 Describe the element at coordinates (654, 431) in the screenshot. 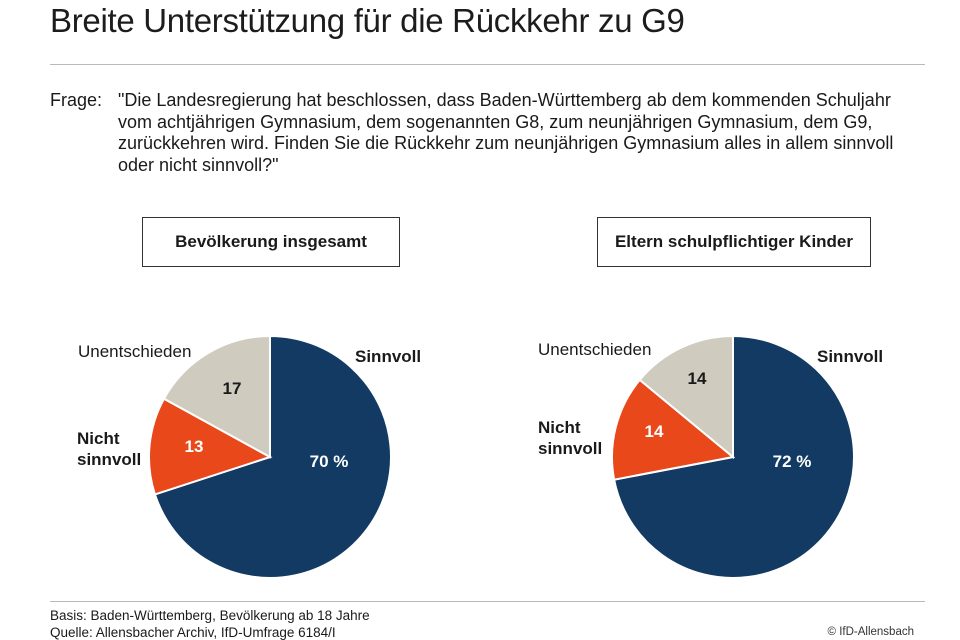

I see `chart-2-value-label-2: 14` at that location.